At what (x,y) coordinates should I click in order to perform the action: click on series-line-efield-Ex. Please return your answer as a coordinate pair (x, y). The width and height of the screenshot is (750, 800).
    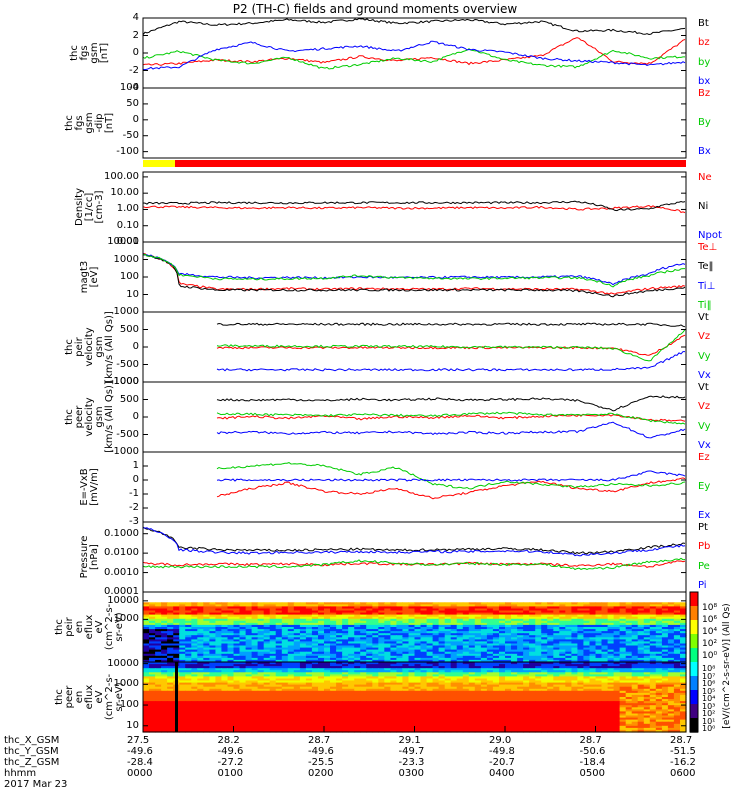
    Looking at the image, I should click on (451, 476).